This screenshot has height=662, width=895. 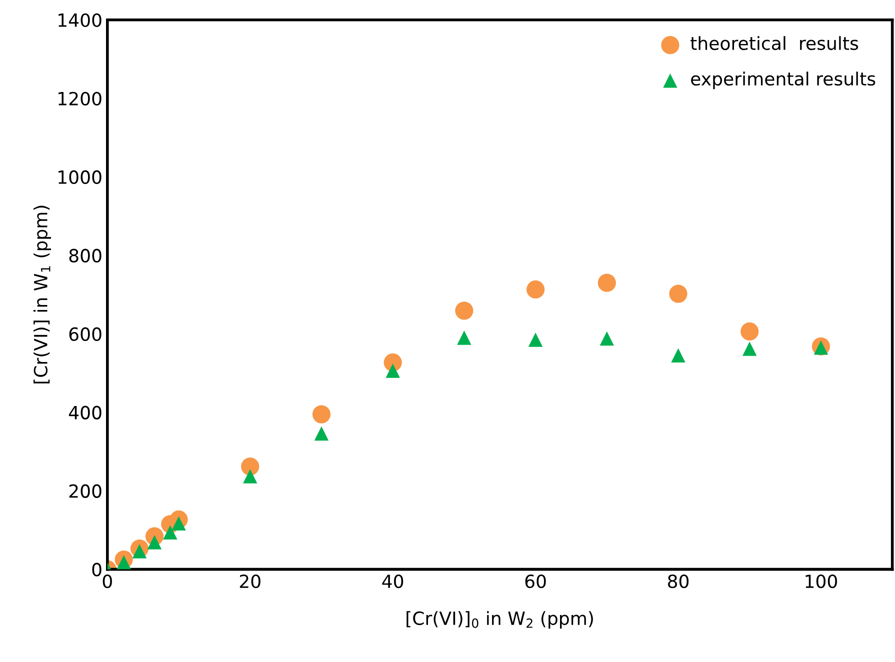 What do you see at coordinates (783, 81) in the screenshot?
I see `legend-label: experimental results` at bounding box center [783, 81].